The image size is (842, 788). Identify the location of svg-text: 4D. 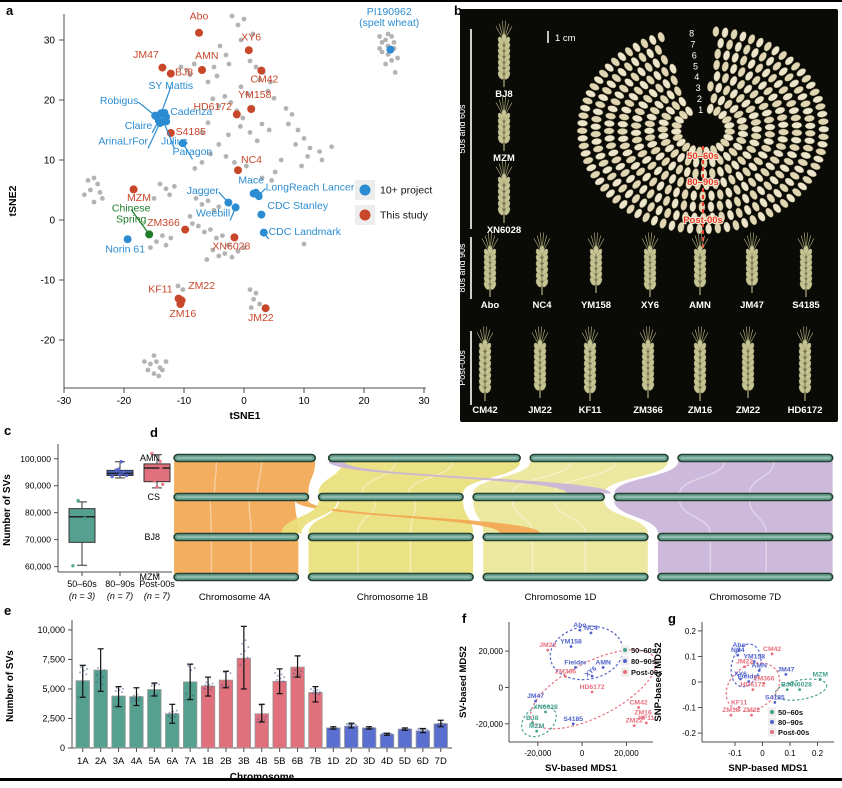
(387, 761).